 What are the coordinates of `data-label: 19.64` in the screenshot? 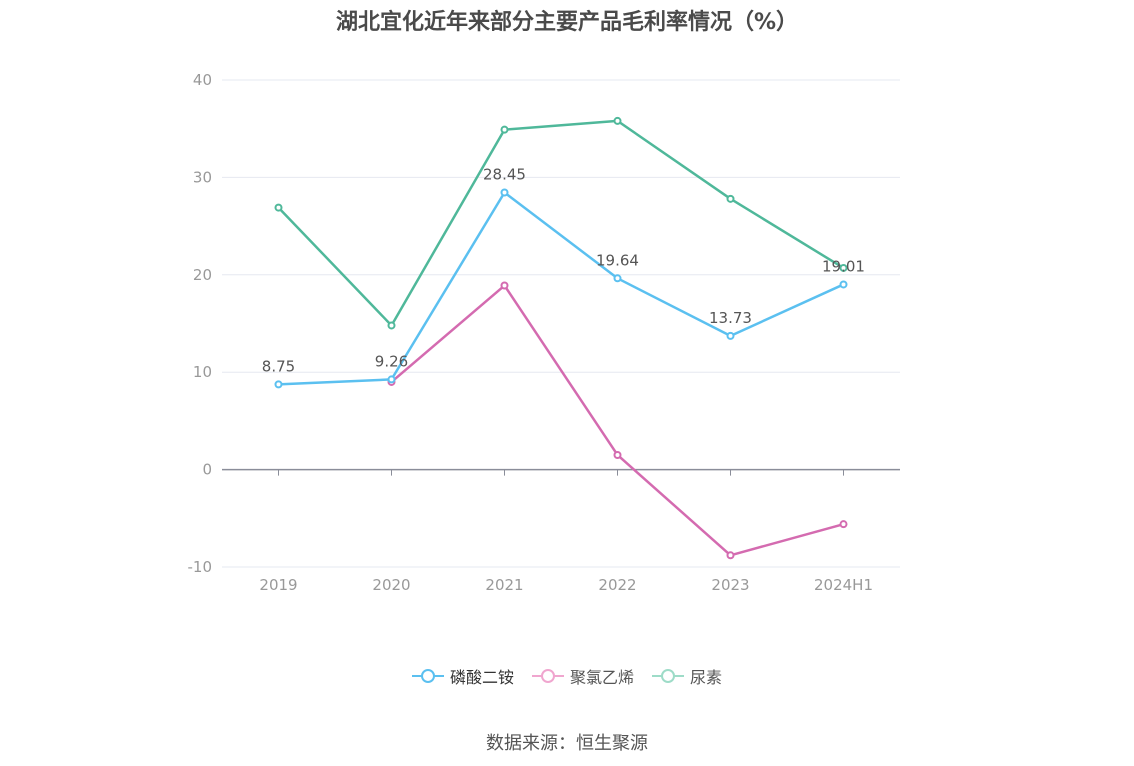 It's located at (617, 260).